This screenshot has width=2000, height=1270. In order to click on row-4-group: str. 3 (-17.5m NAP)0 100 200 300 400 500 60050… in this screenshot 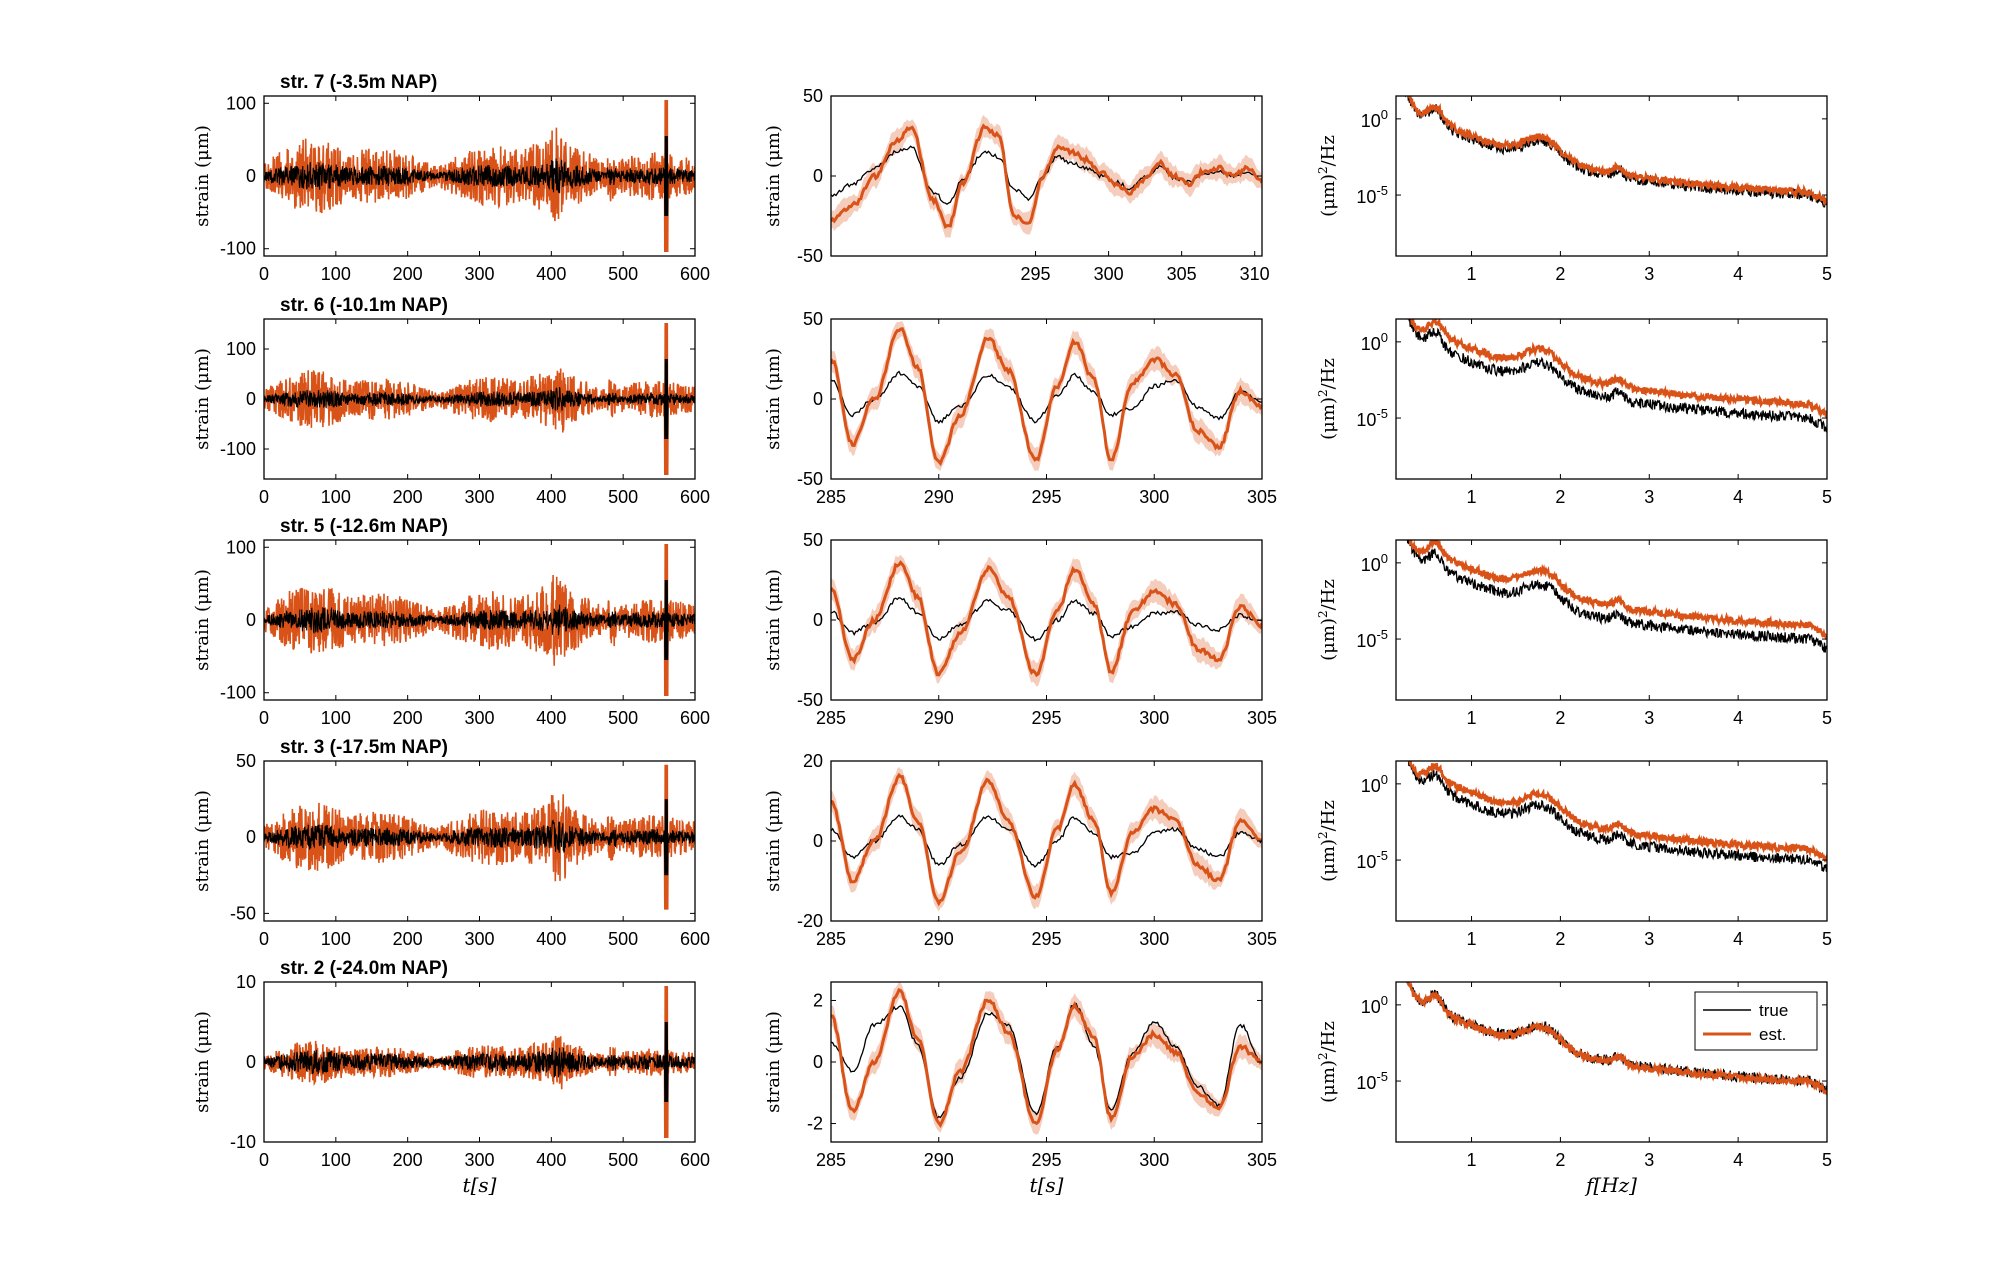, I will do `click(1012, 843)`.